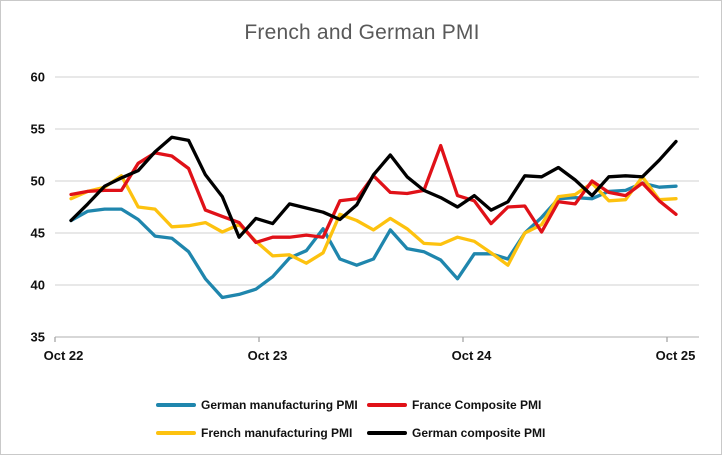 The image size is (722, 455). Describe the element at coordinates (387, 405) in the screenshot. I see `legend-swatch-france-composite-pmi` at that location.